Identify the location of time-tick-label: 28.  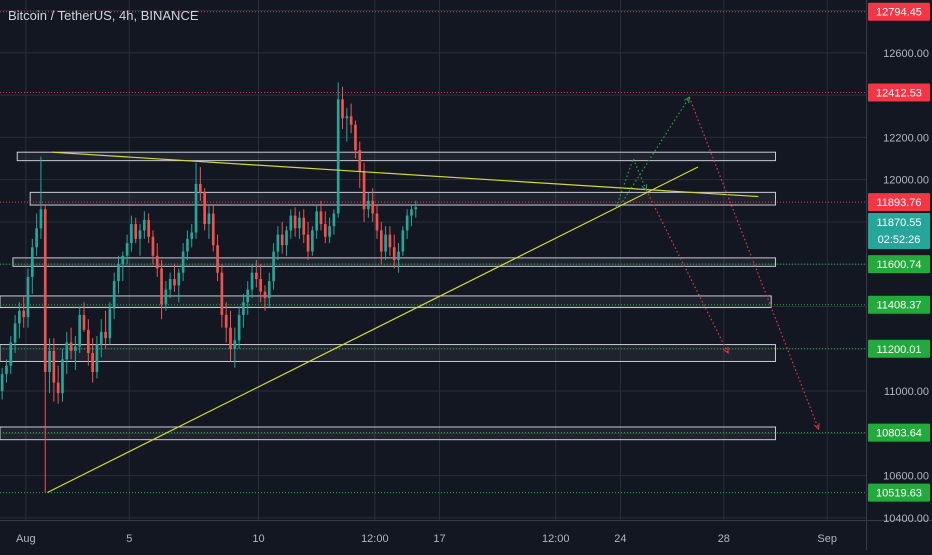
(724, 539).